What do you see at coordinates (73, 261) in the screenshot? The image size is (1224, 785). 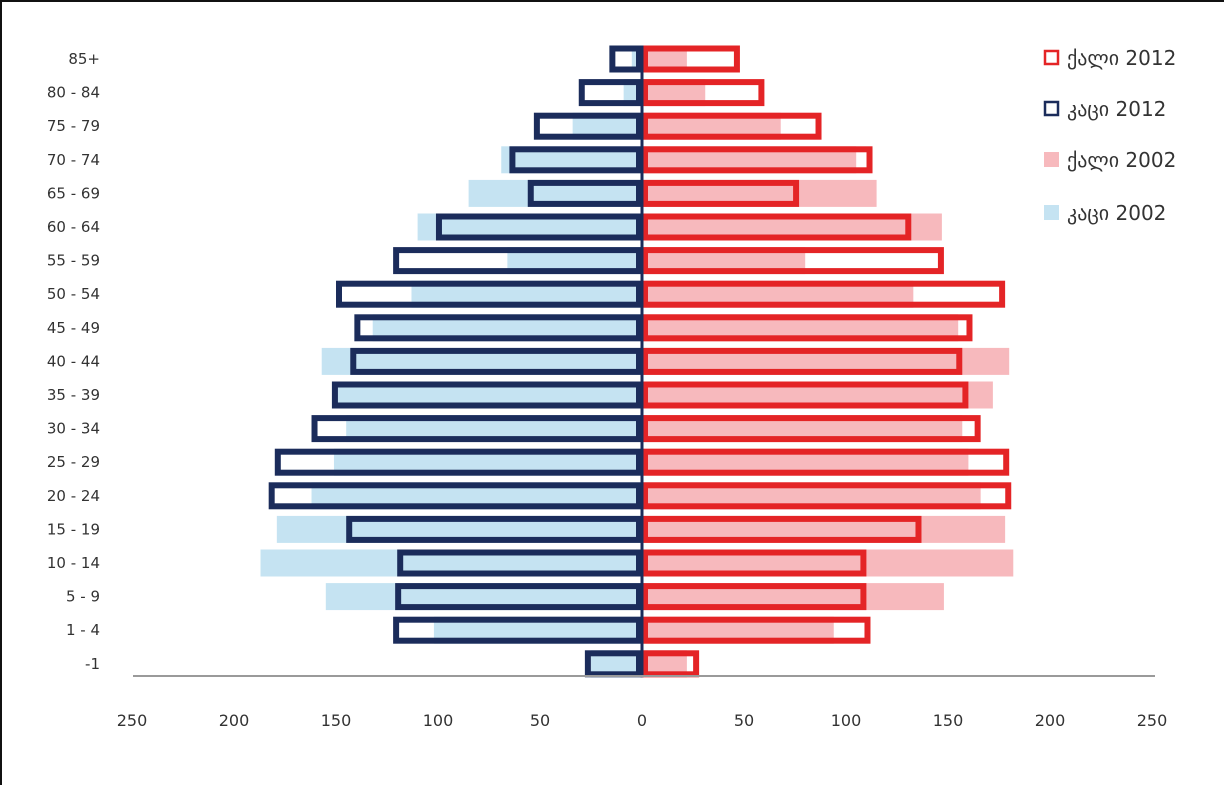 I see `age-label: 55 - 59` at bounding box center [73, 261].